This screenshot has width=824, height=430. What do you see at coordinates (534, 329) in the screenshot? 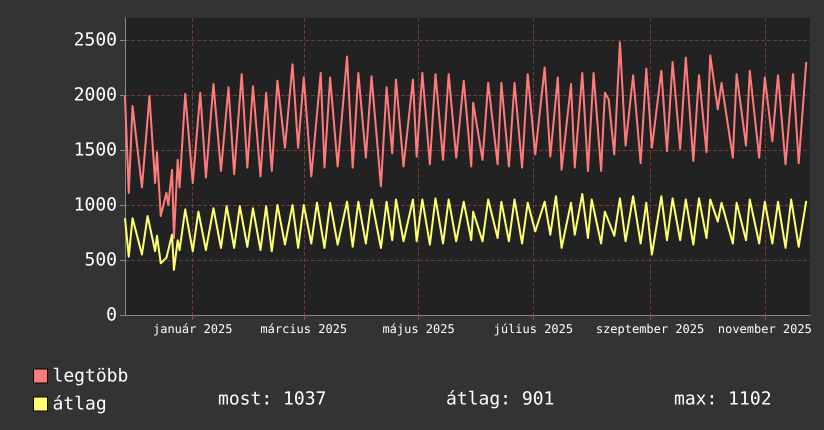
I see `x-tick-label: július 2025` at bounding box center [534, 329].